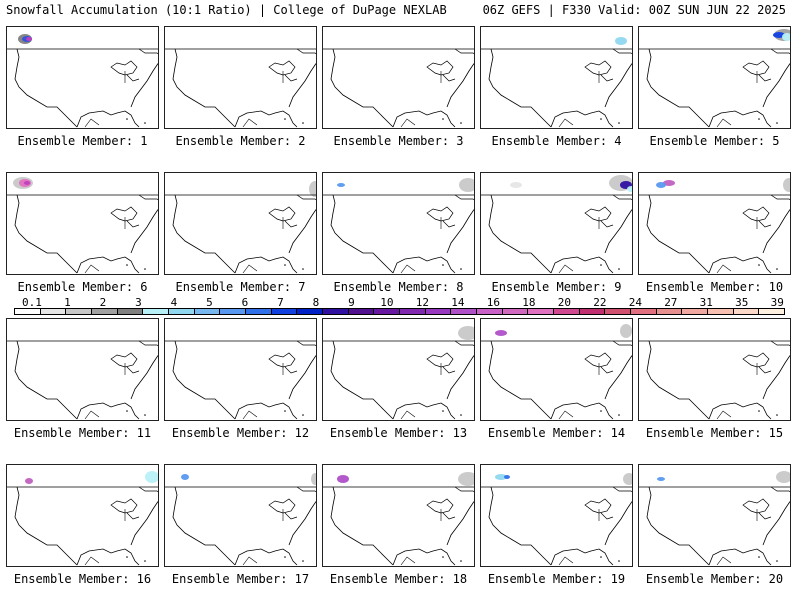 The image size is (800, 600). I want to click on ensemble-member-label: Ensemble Member: 10, so click(714, 287).